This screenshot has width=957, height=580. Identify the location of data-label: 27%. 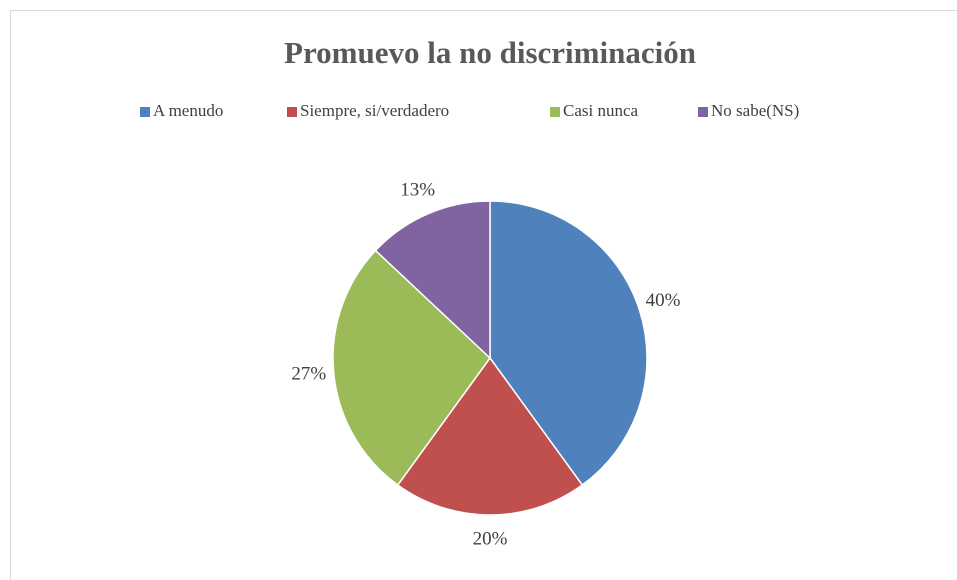
(308, 373).